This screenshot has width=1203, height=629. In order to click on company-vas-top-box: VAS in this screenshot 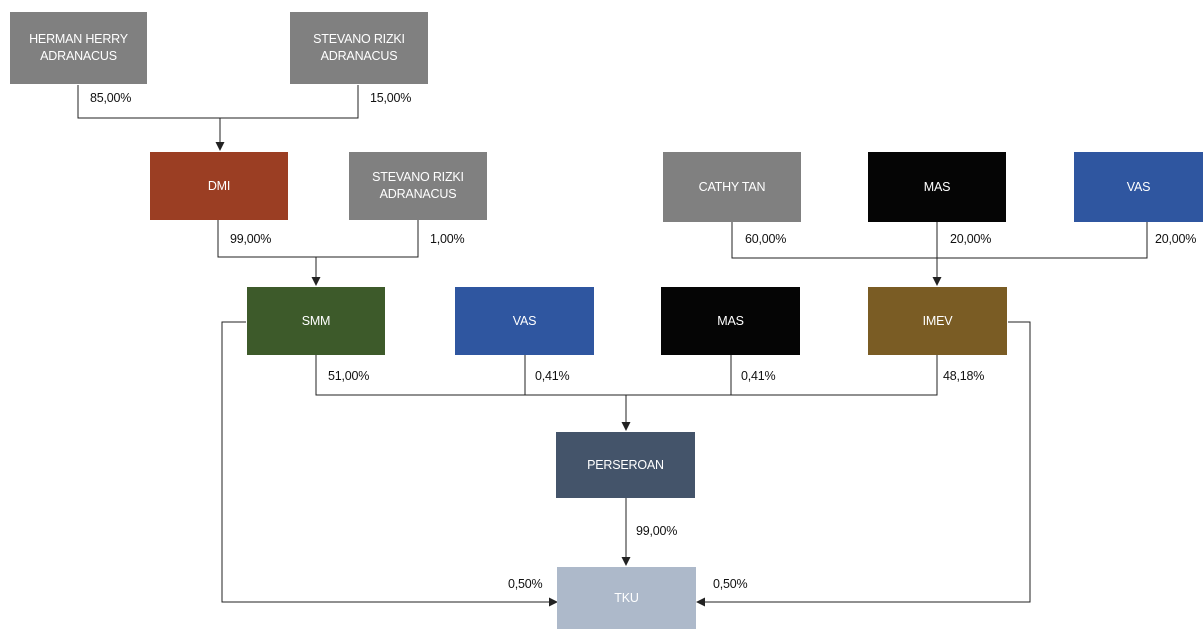, I will do `click(1138, 187)`.